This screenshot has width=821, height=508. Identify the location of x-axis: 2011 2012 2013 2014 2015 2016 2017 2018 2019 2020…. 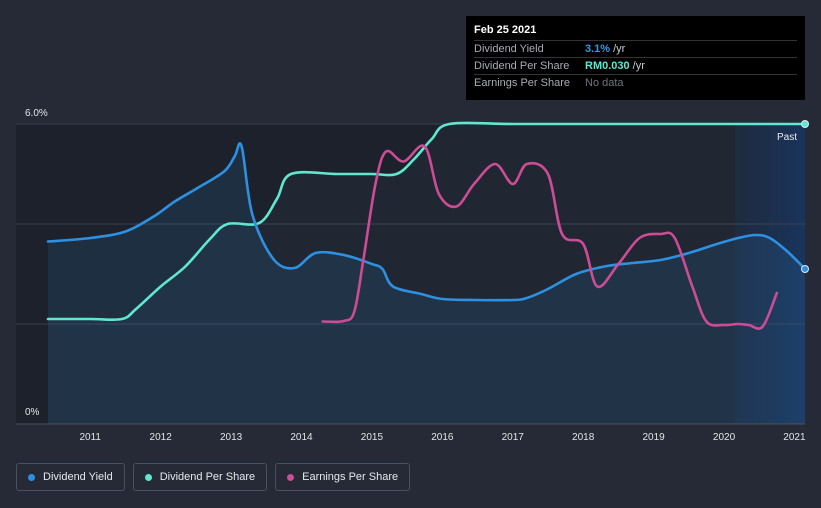
(442, 437).